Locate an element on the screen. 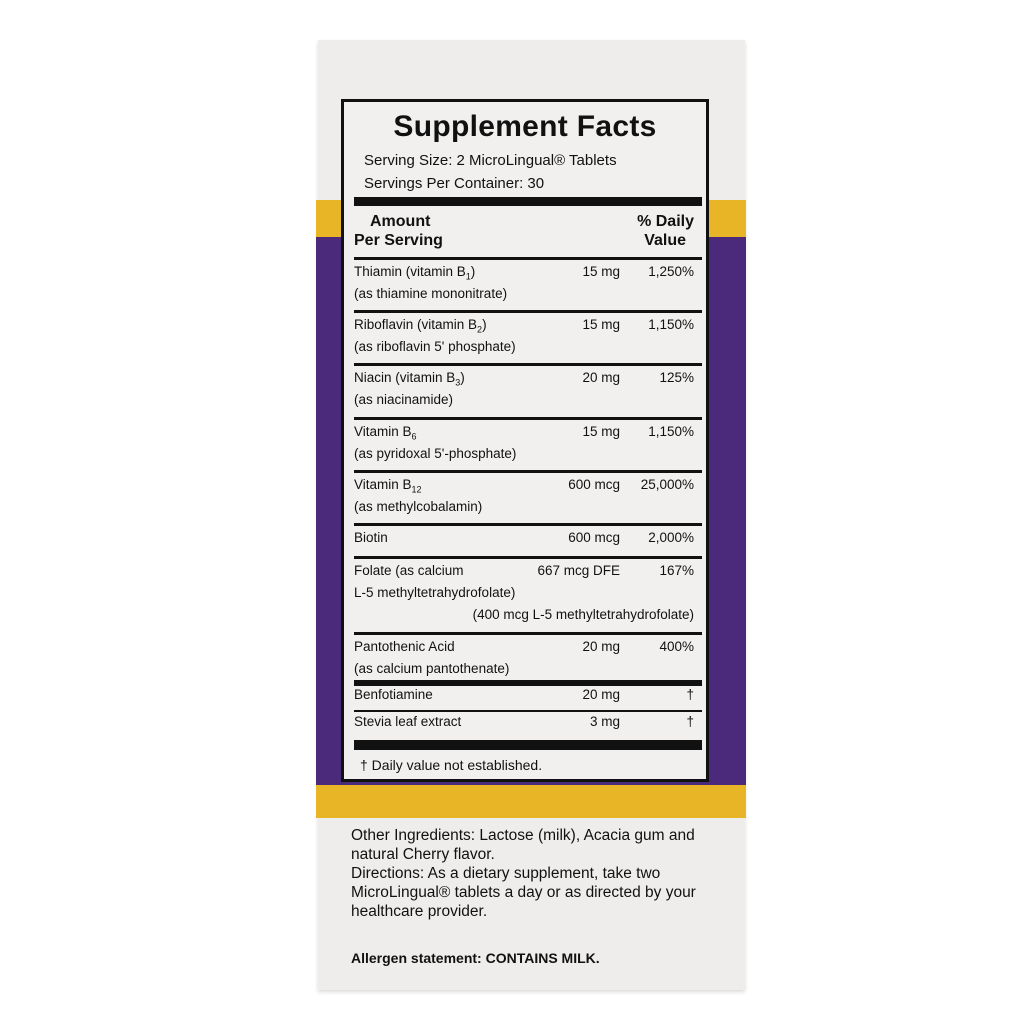  servings-per-container: Servings Per Container: 30 is located at coordinates (454, 183).